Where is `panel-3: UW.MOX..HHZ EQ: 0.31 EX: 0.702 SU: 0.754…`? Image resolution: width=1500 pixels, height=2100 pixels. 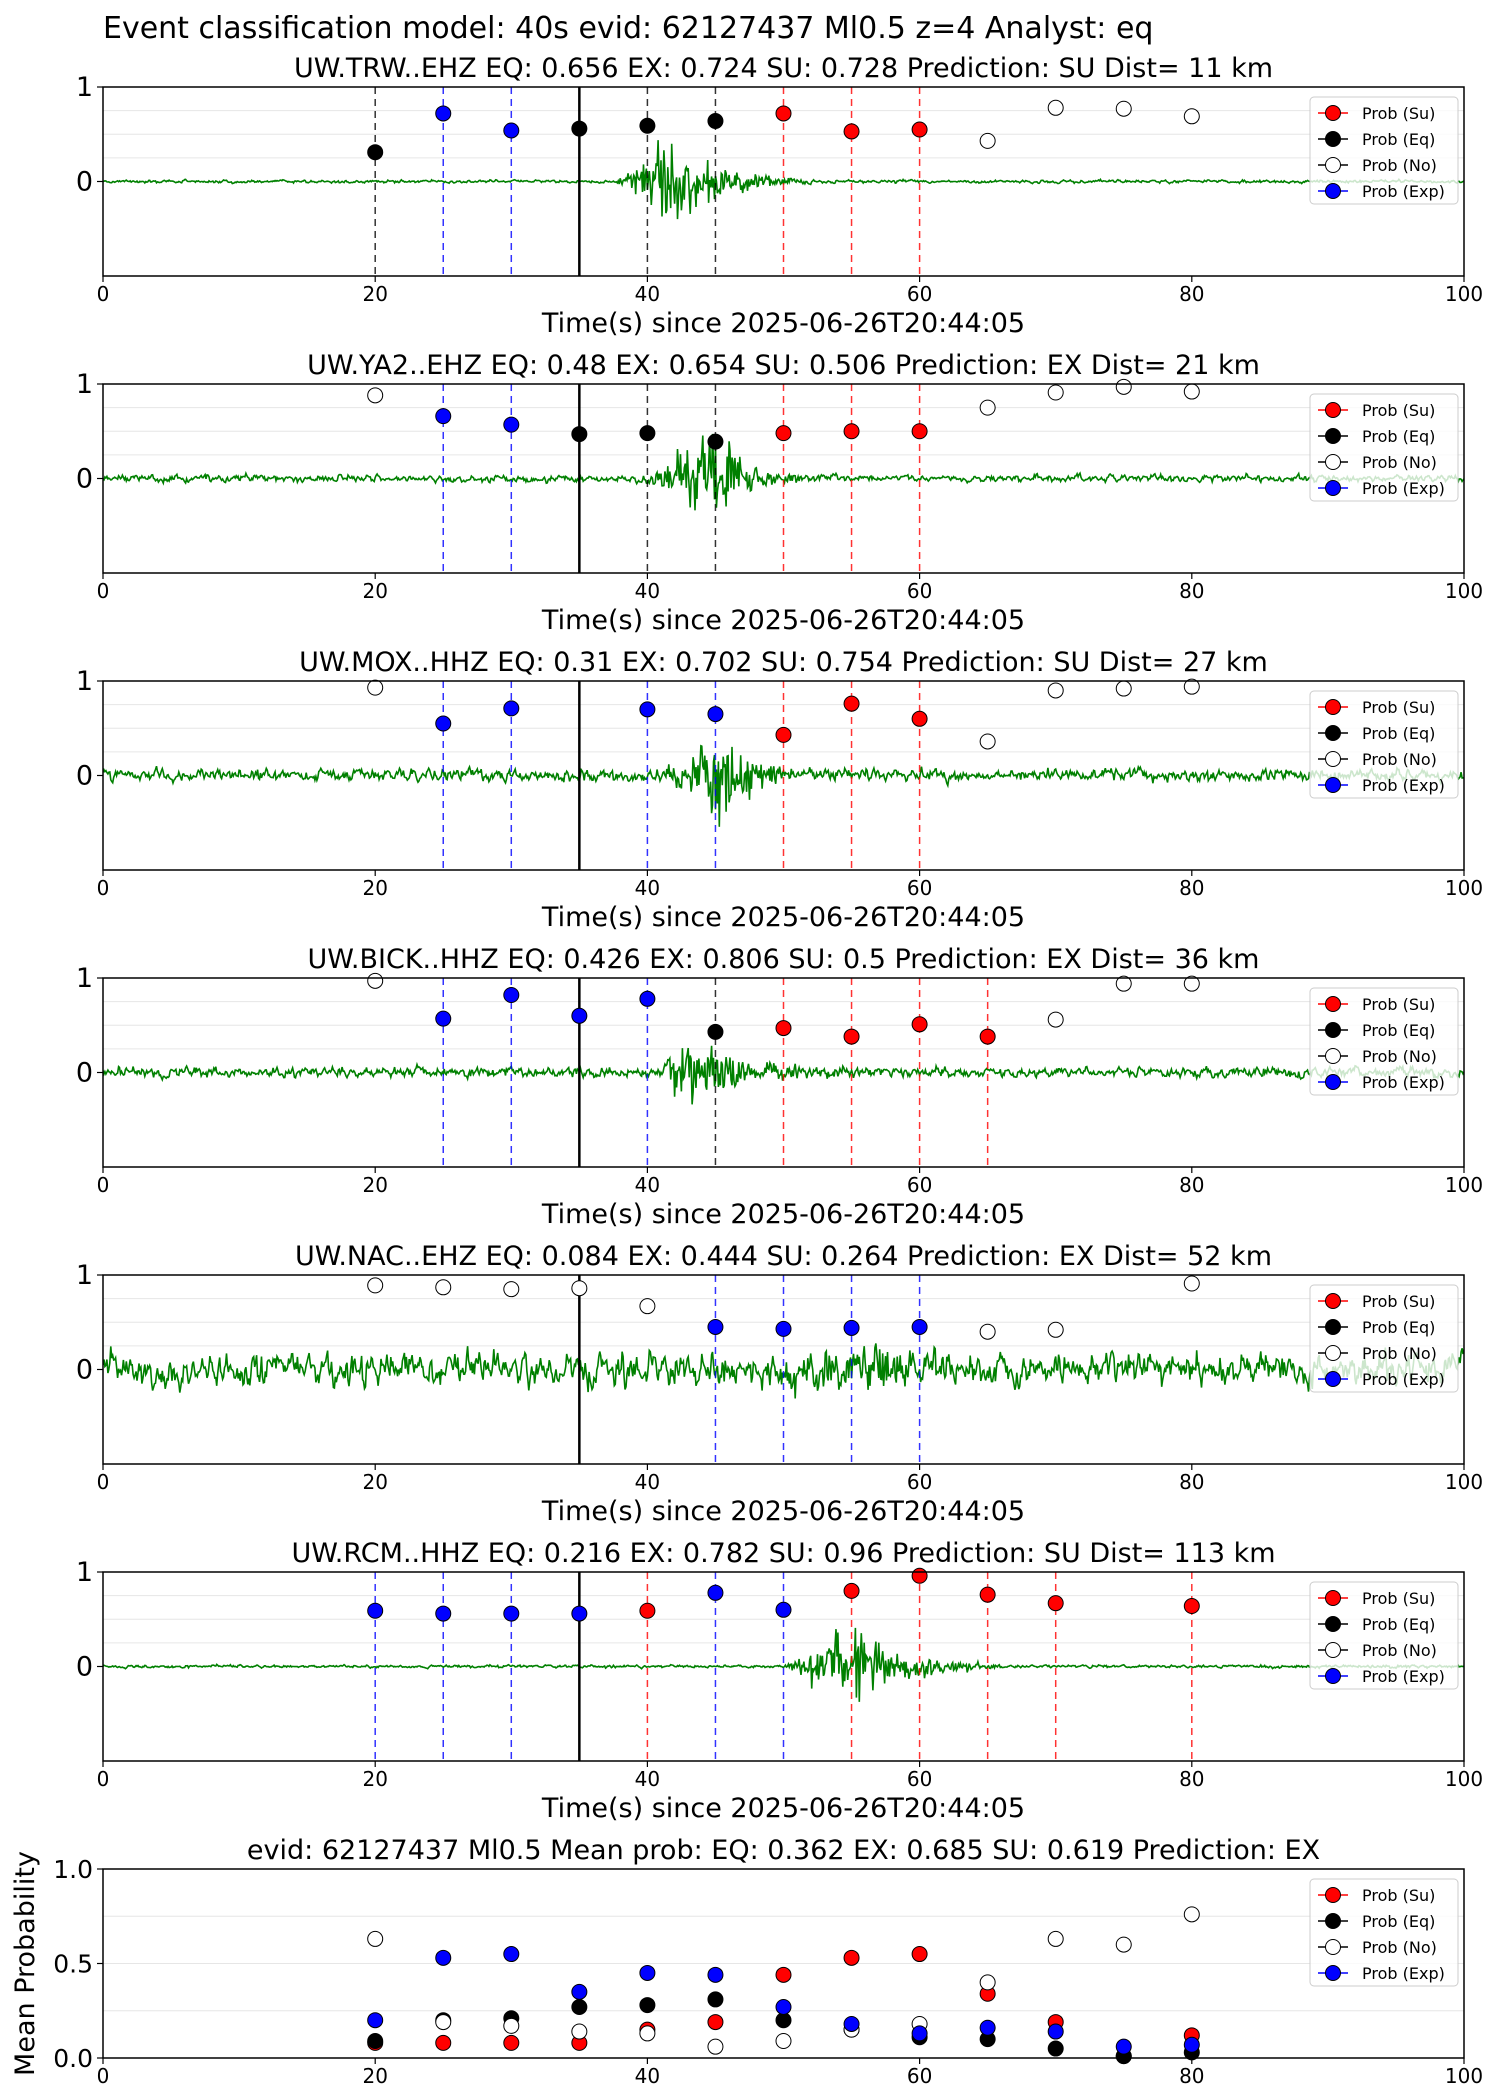 panel-3: UW.MOX..HHZ EQ: 0.31 EX: 0.702 SU: 0.754… is located at coordinates (779, 790).